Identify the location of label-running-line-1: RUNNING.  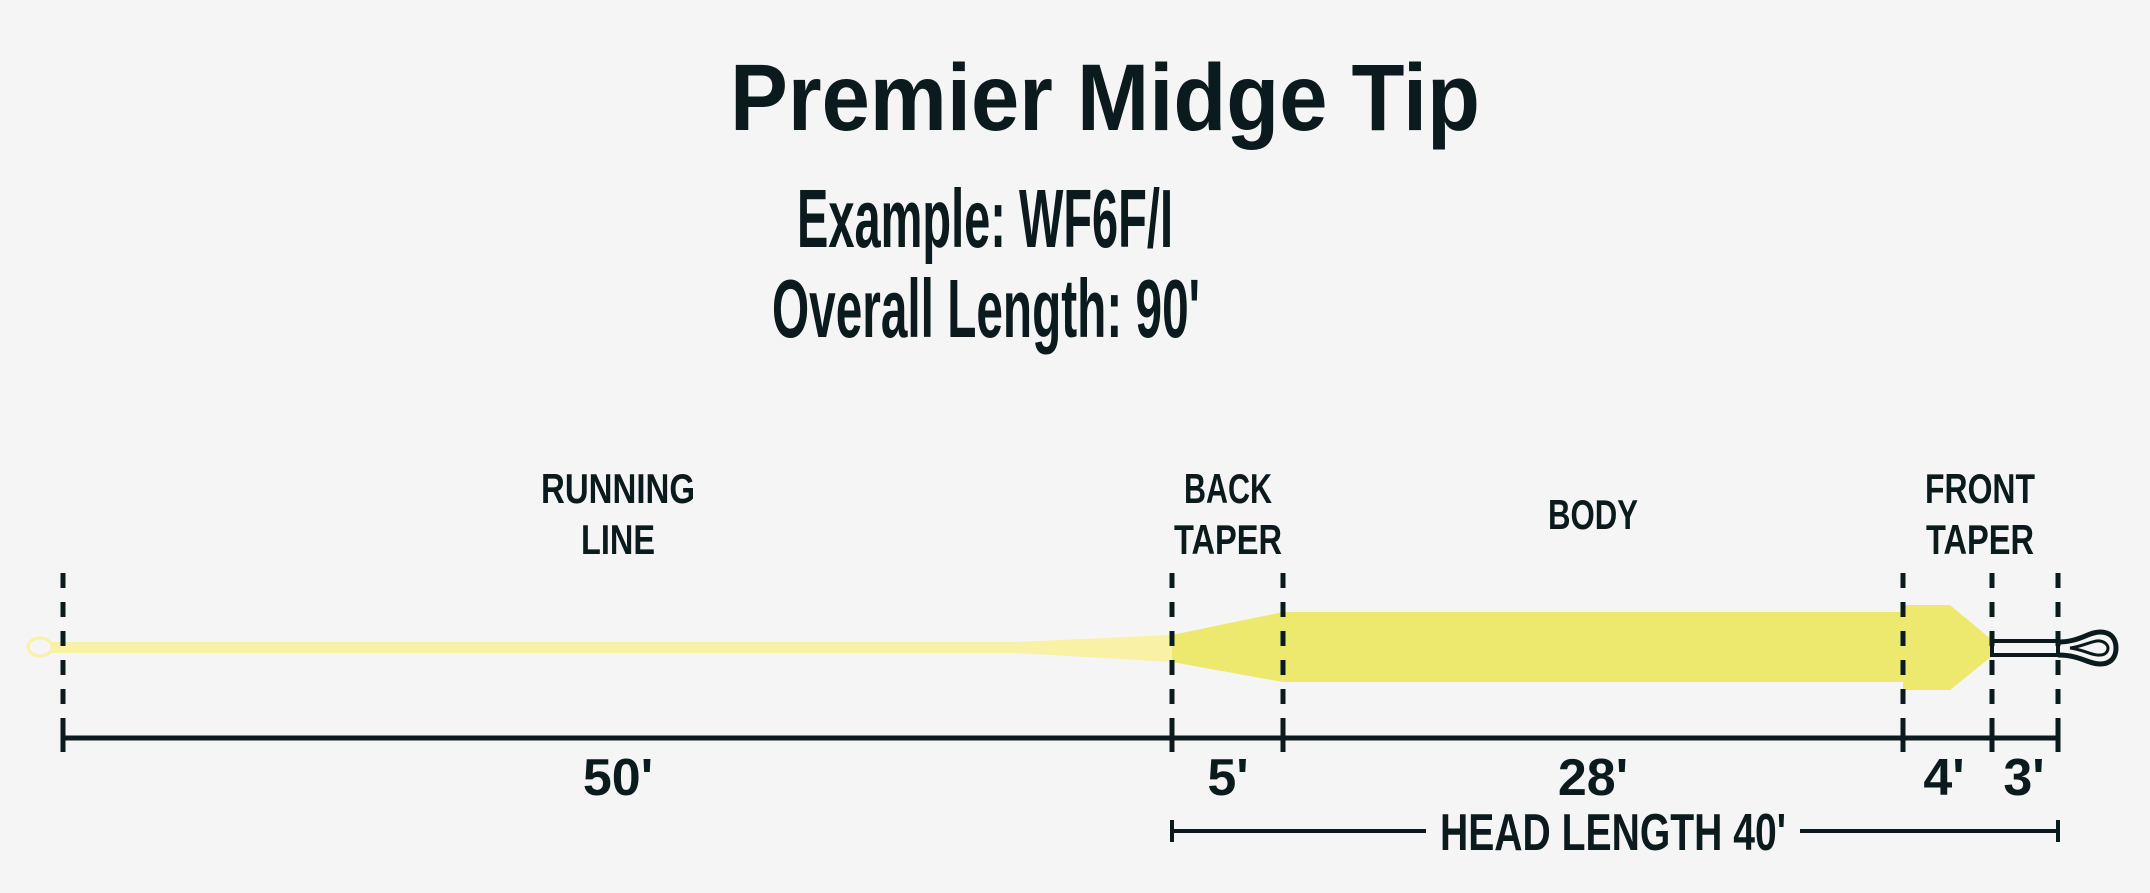
(618, 488).